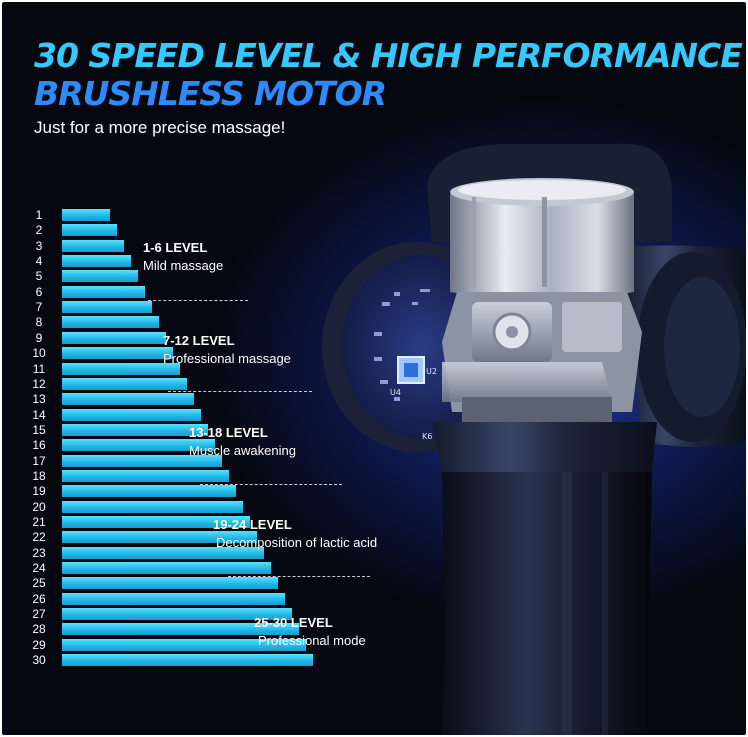 The width and height of the screenshot is (748, 737). I want to click on headline-line-1: 30 SPEED LEVEL & HIGH PERFORMANCE, so click(388, 55).